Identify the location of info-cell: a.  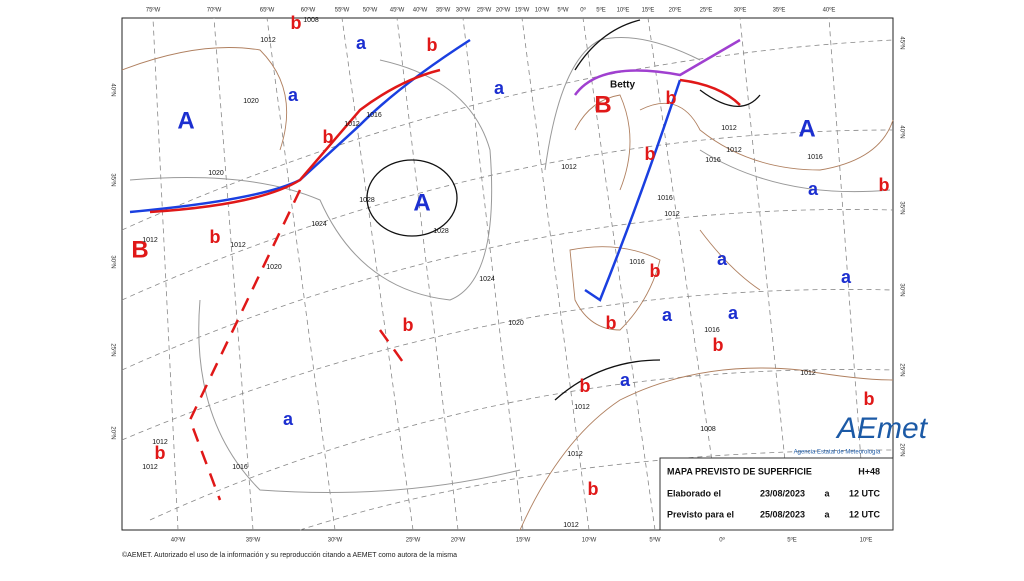
(827, 493).